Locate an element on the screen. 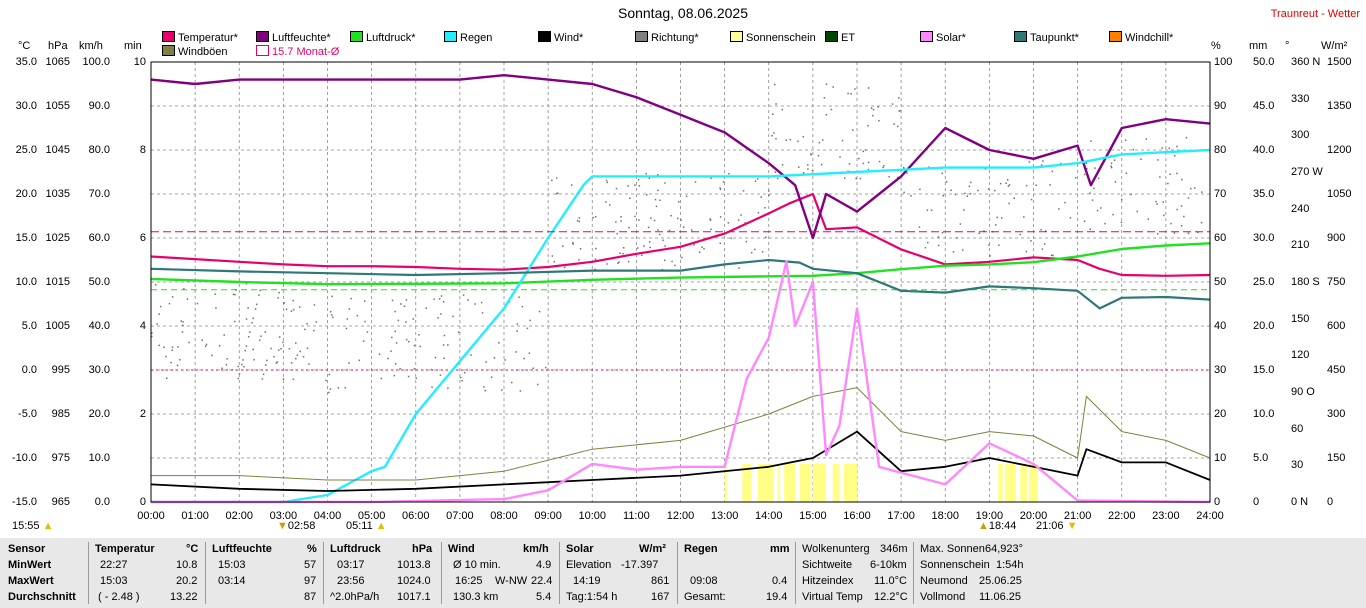 The height and width of the screenshot is (608, 1366). y-tick-rain: 25.0 is located at coordinates (1264, 282).